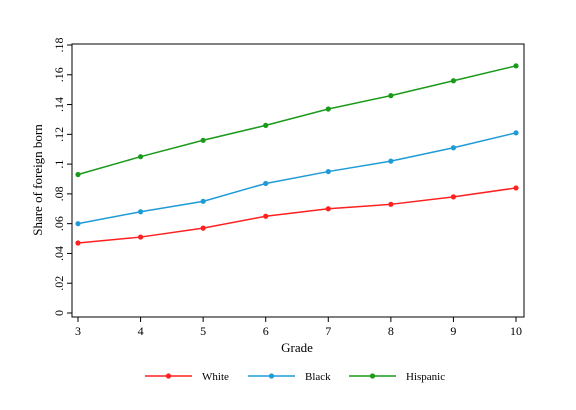 Image resolution: width=576 pixels, height=410 pixels. I want to click on y-tick-label: .08, so click(59, 193).